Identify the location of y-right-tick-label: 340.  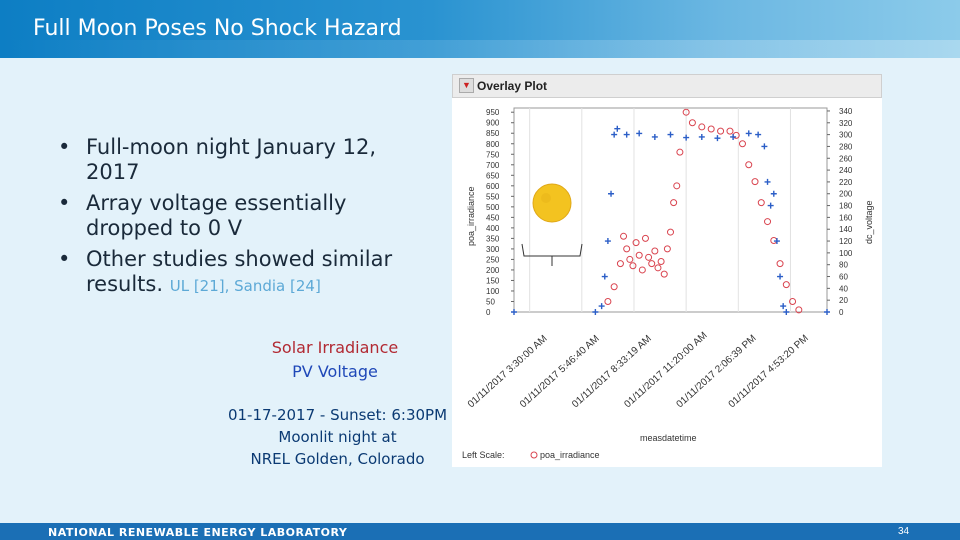
(846, 111).